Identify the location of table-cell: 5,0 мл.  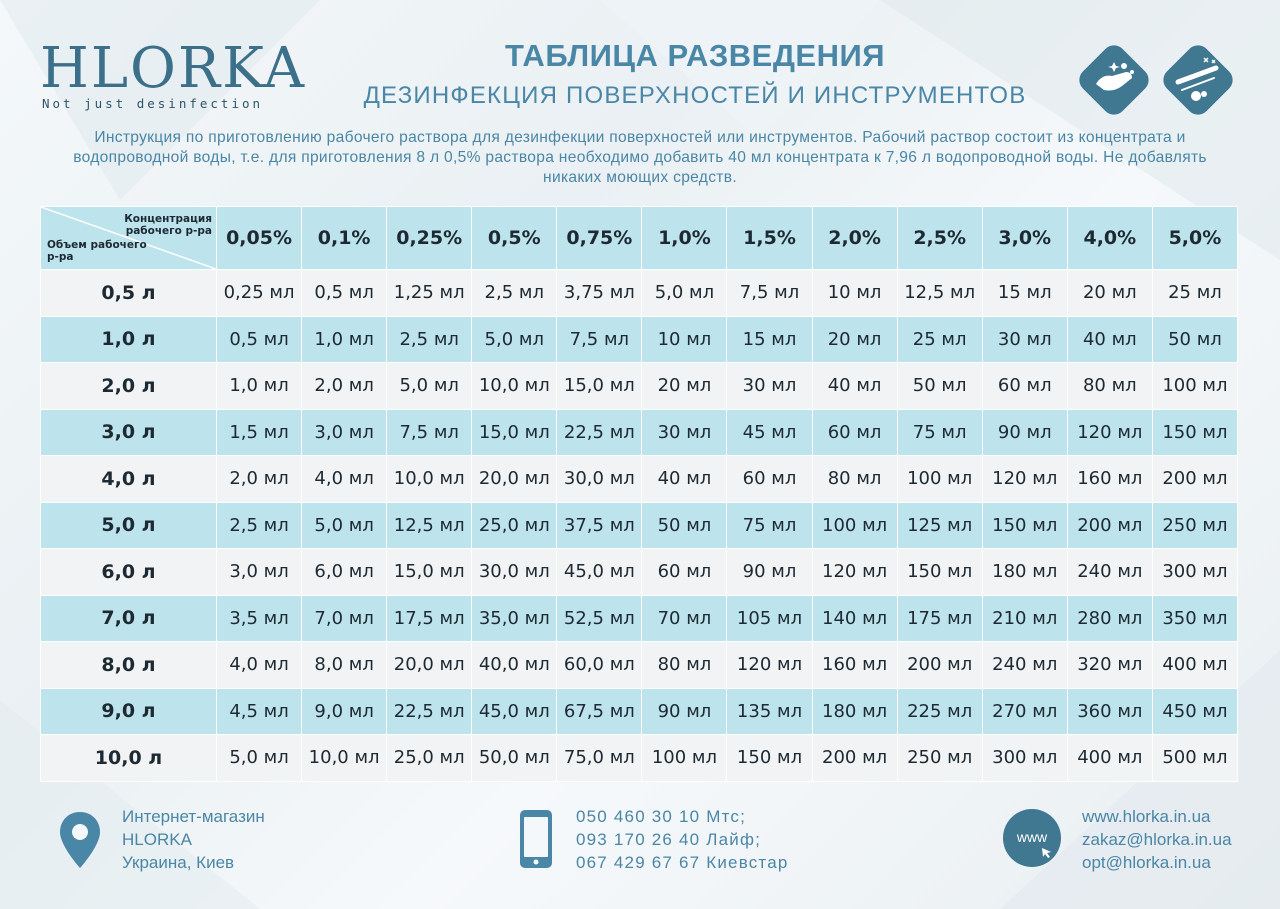
(429, 386).